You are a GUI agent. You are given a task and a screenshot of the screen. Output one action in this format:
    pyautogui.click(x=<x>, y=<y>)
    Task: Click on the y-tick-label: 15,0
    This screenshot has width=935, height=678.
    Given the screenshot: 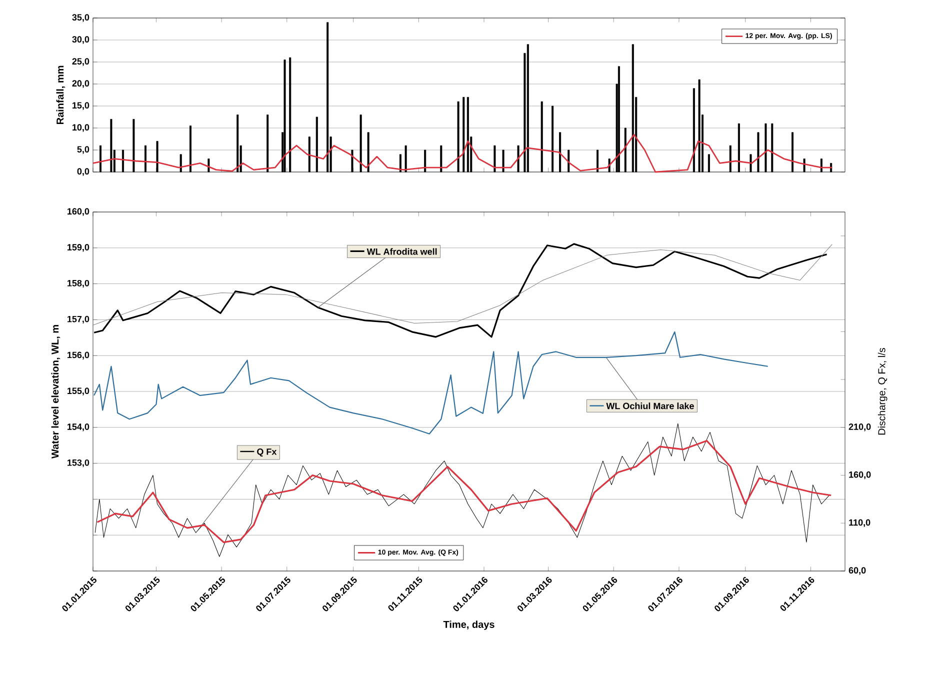 What is the action you would take?
    pyautogui.click(x=81, y=106)
    